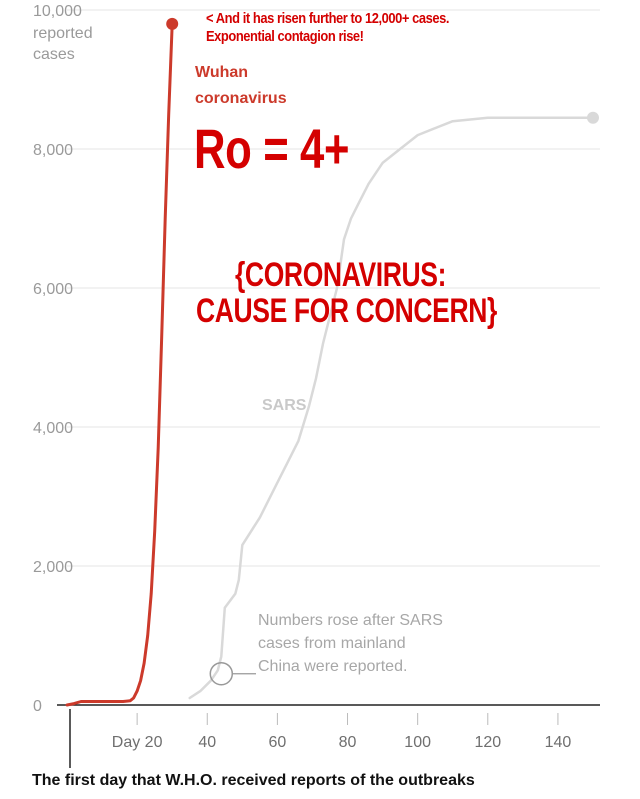 This screenshot has width=640, height=799. Describe the element at coordinates (54, 54) in the screenshot. I see `y-axis-title-line: cases` at that location.